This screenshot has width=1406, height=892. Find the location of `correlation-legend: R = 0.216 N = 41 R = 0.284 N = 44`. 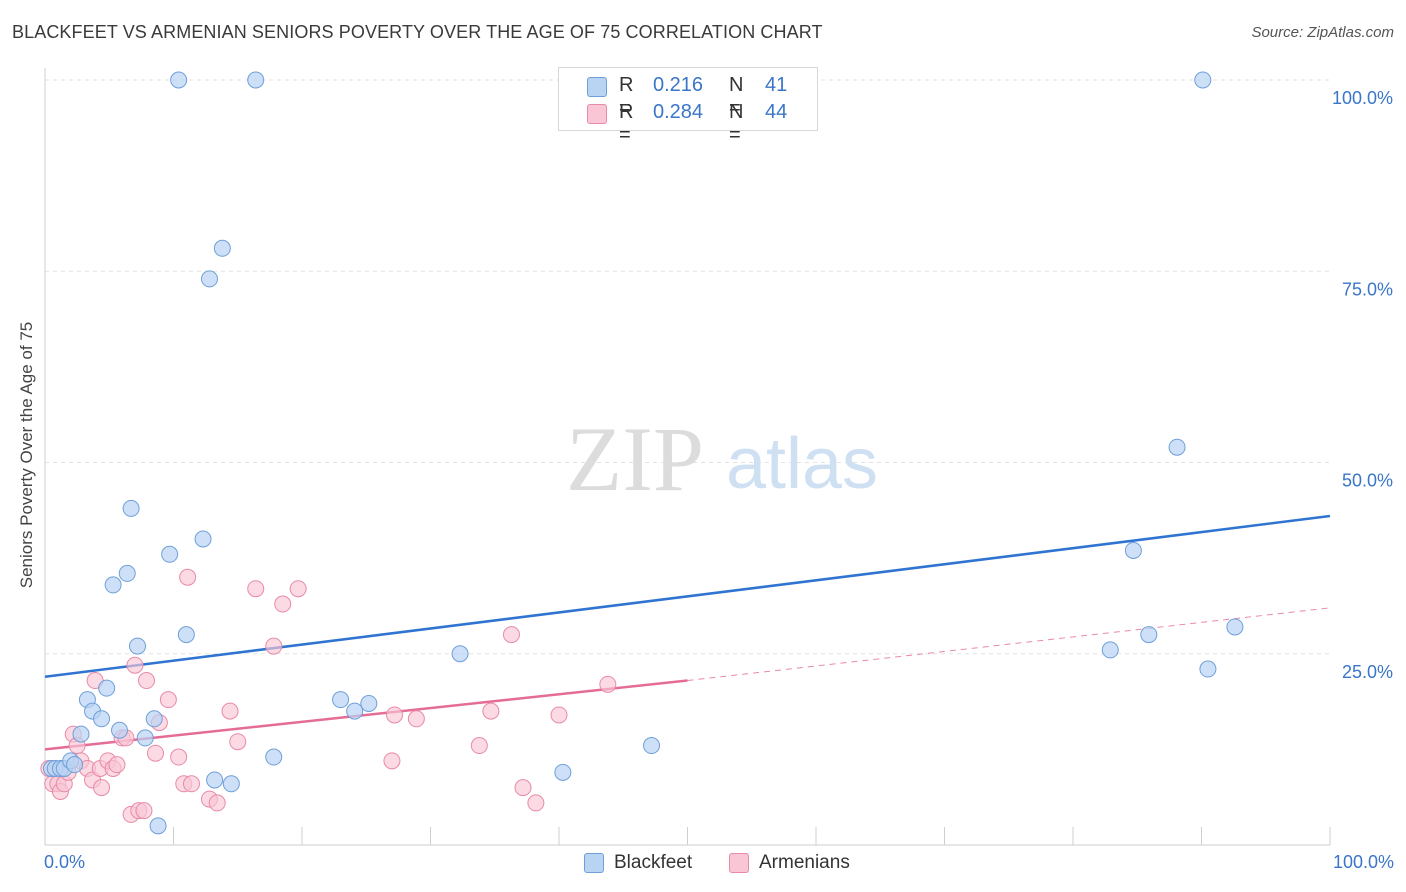

correlation-legend: R = 0.216 N = 41 R = 0.284 N = 44 is located at coordinates (688, 106).